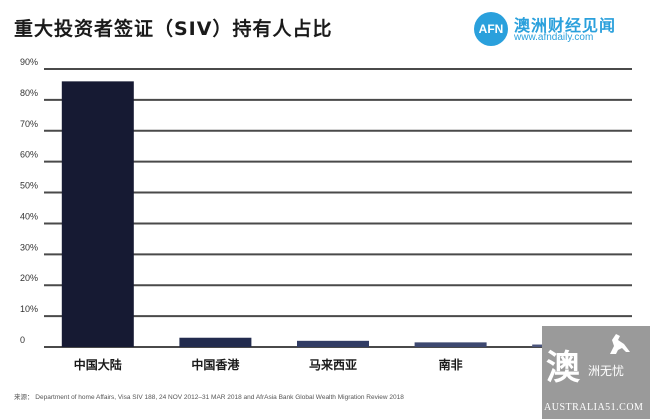  What do you see at coordinates (29, 62) in the screenshot?
I see `y-tick-label: 90%` at bounding box center [29, 62].